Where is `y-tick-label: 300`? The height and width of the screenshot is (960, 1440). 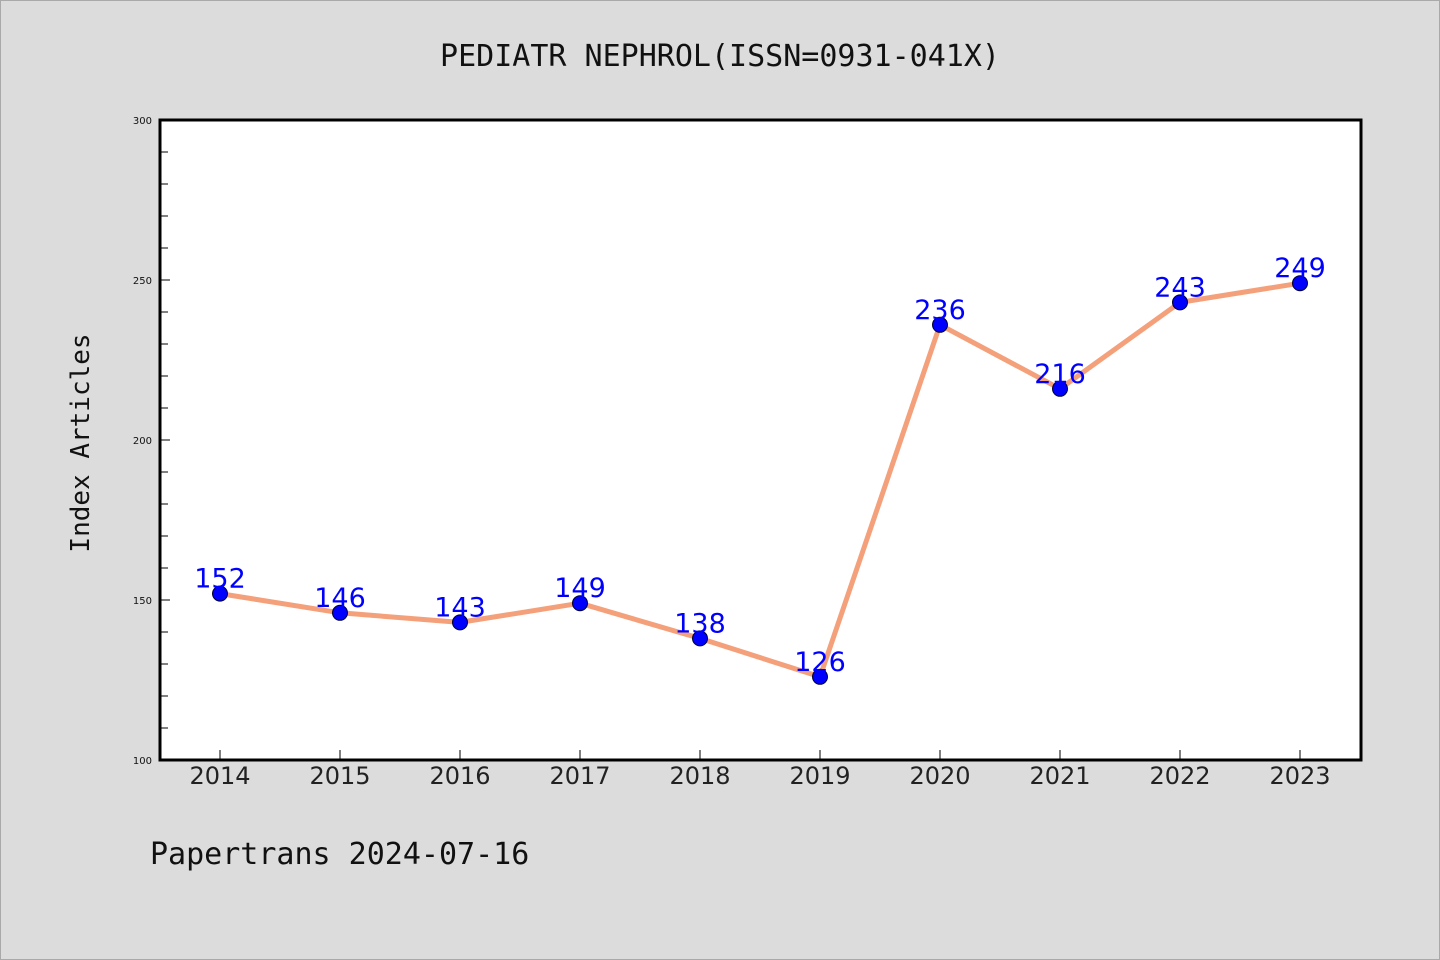 y-tick-label: 300 is located at coordinates (142, 121).